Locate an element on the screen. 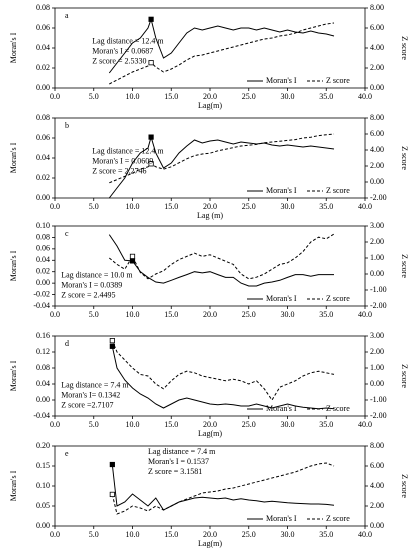 The height and width of the screenshot is (550, 415). annotation: Moran's I = 0.1537 is located at coordinates (178, 461).